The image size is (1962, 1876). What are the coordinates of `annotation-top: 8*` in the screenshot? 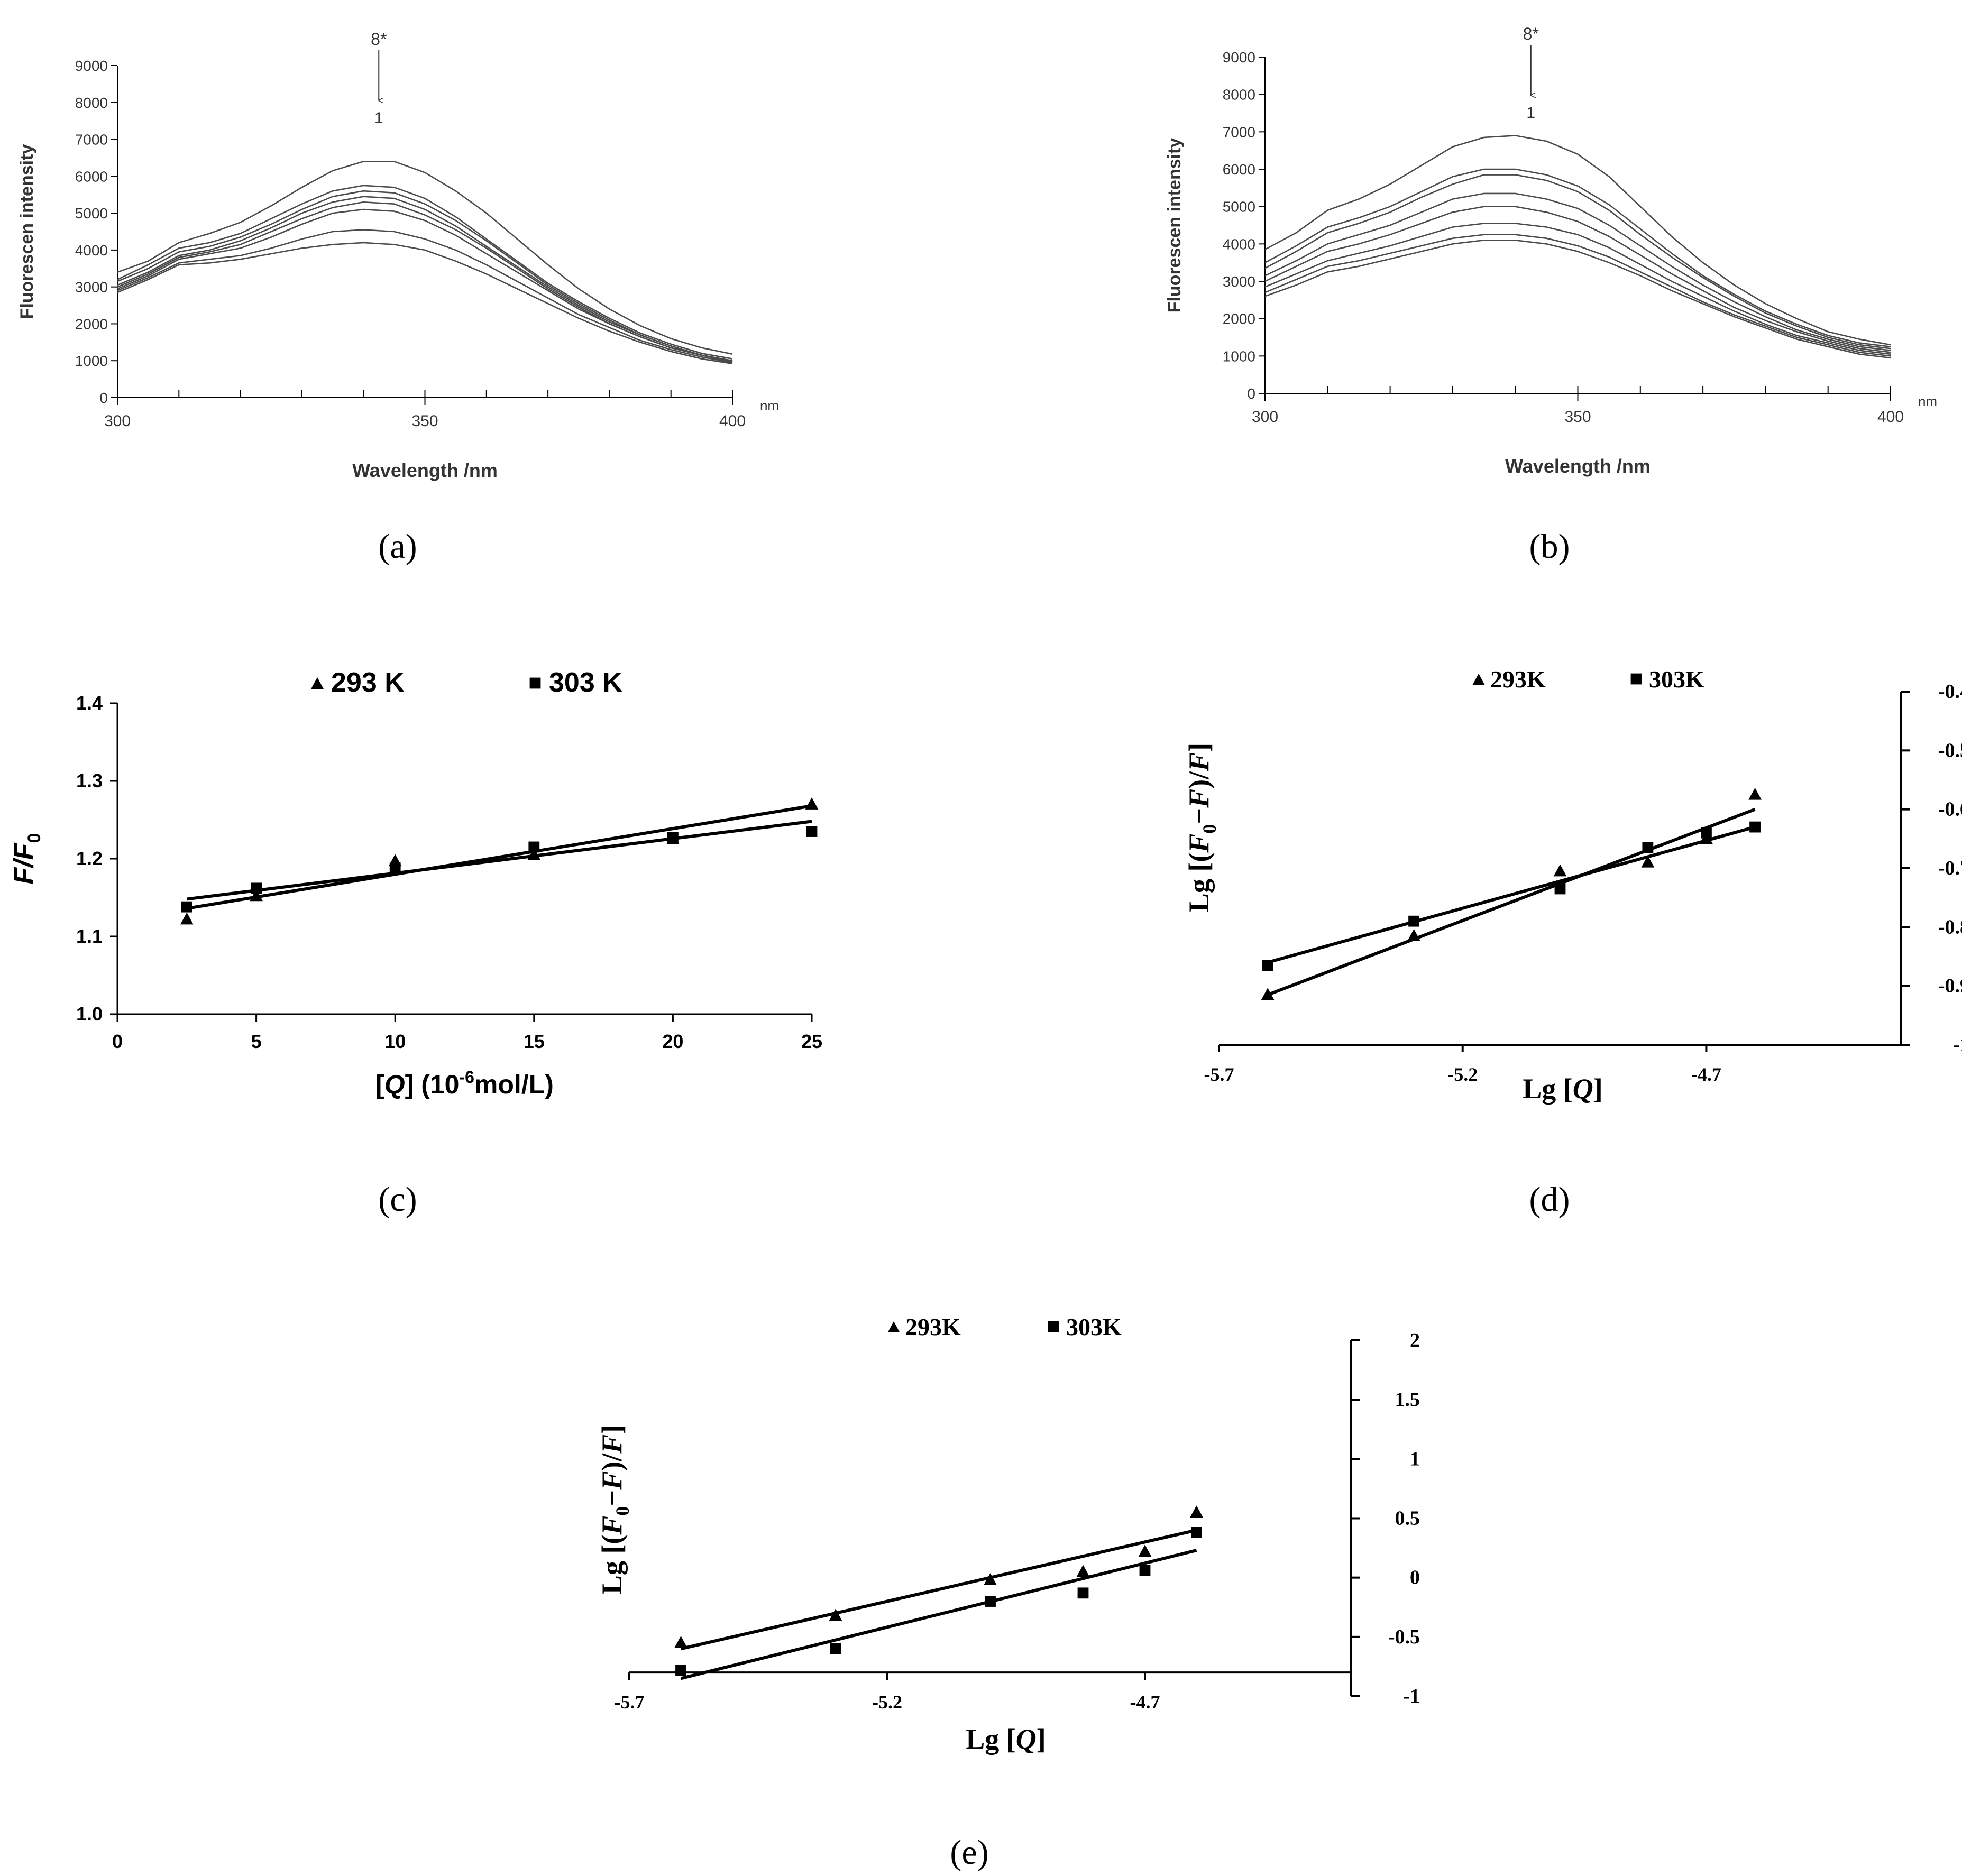 It's located at (1531, 33).